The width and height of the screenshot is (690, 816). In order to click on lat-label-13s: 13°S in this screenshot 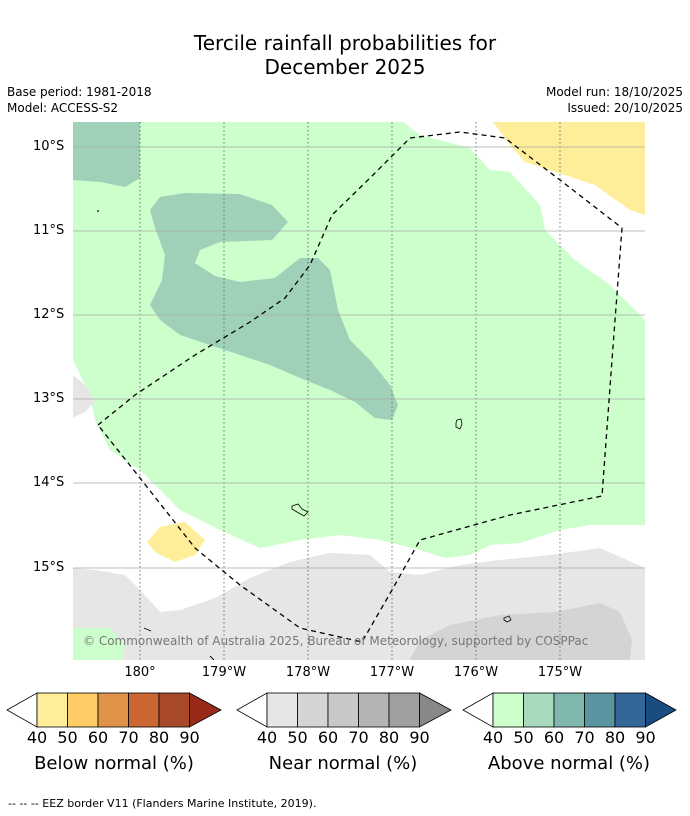, I will do `click(49, 398)`.